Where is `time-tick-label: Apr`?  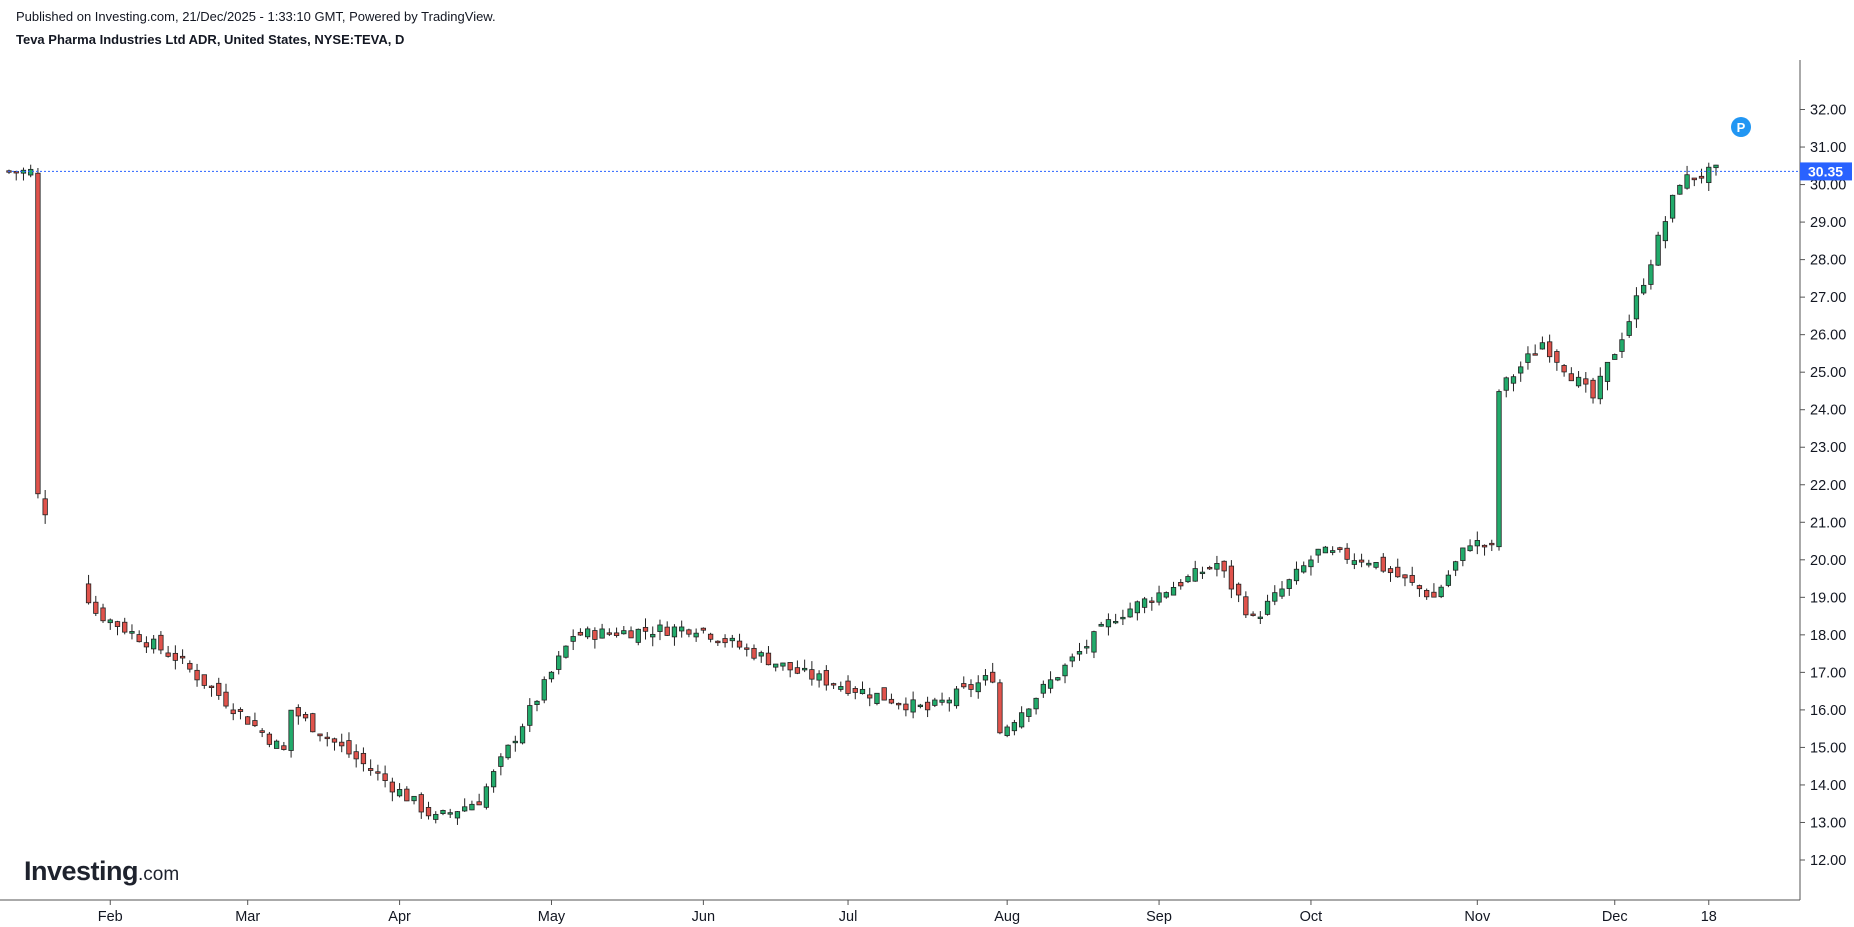 time-tick-label: Apr is located at coordinates (399, 917).